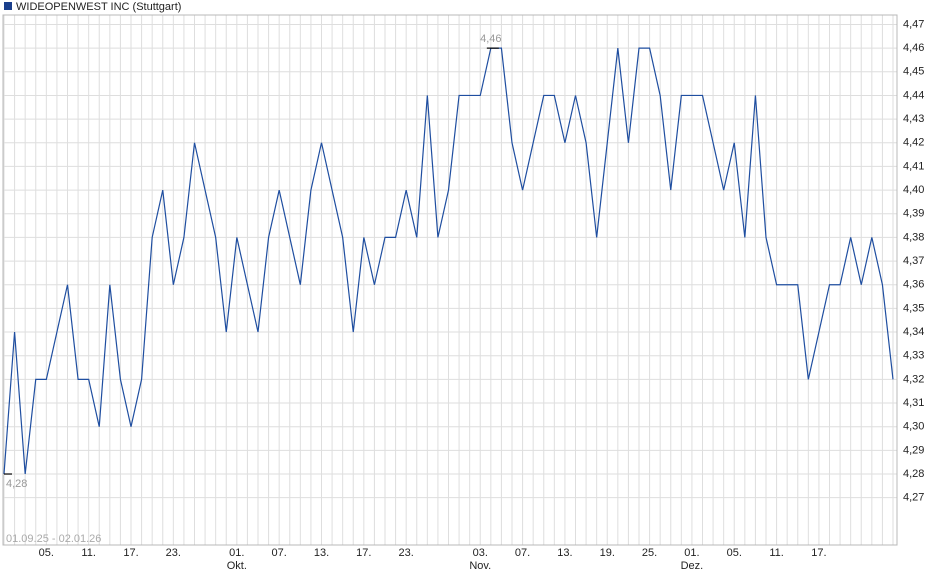 The height and width of the screenshot is (579, 940). Describe the element at coordinates (913, 308) in the screenshot. I see `y-tick-label: 4,35` at that location.